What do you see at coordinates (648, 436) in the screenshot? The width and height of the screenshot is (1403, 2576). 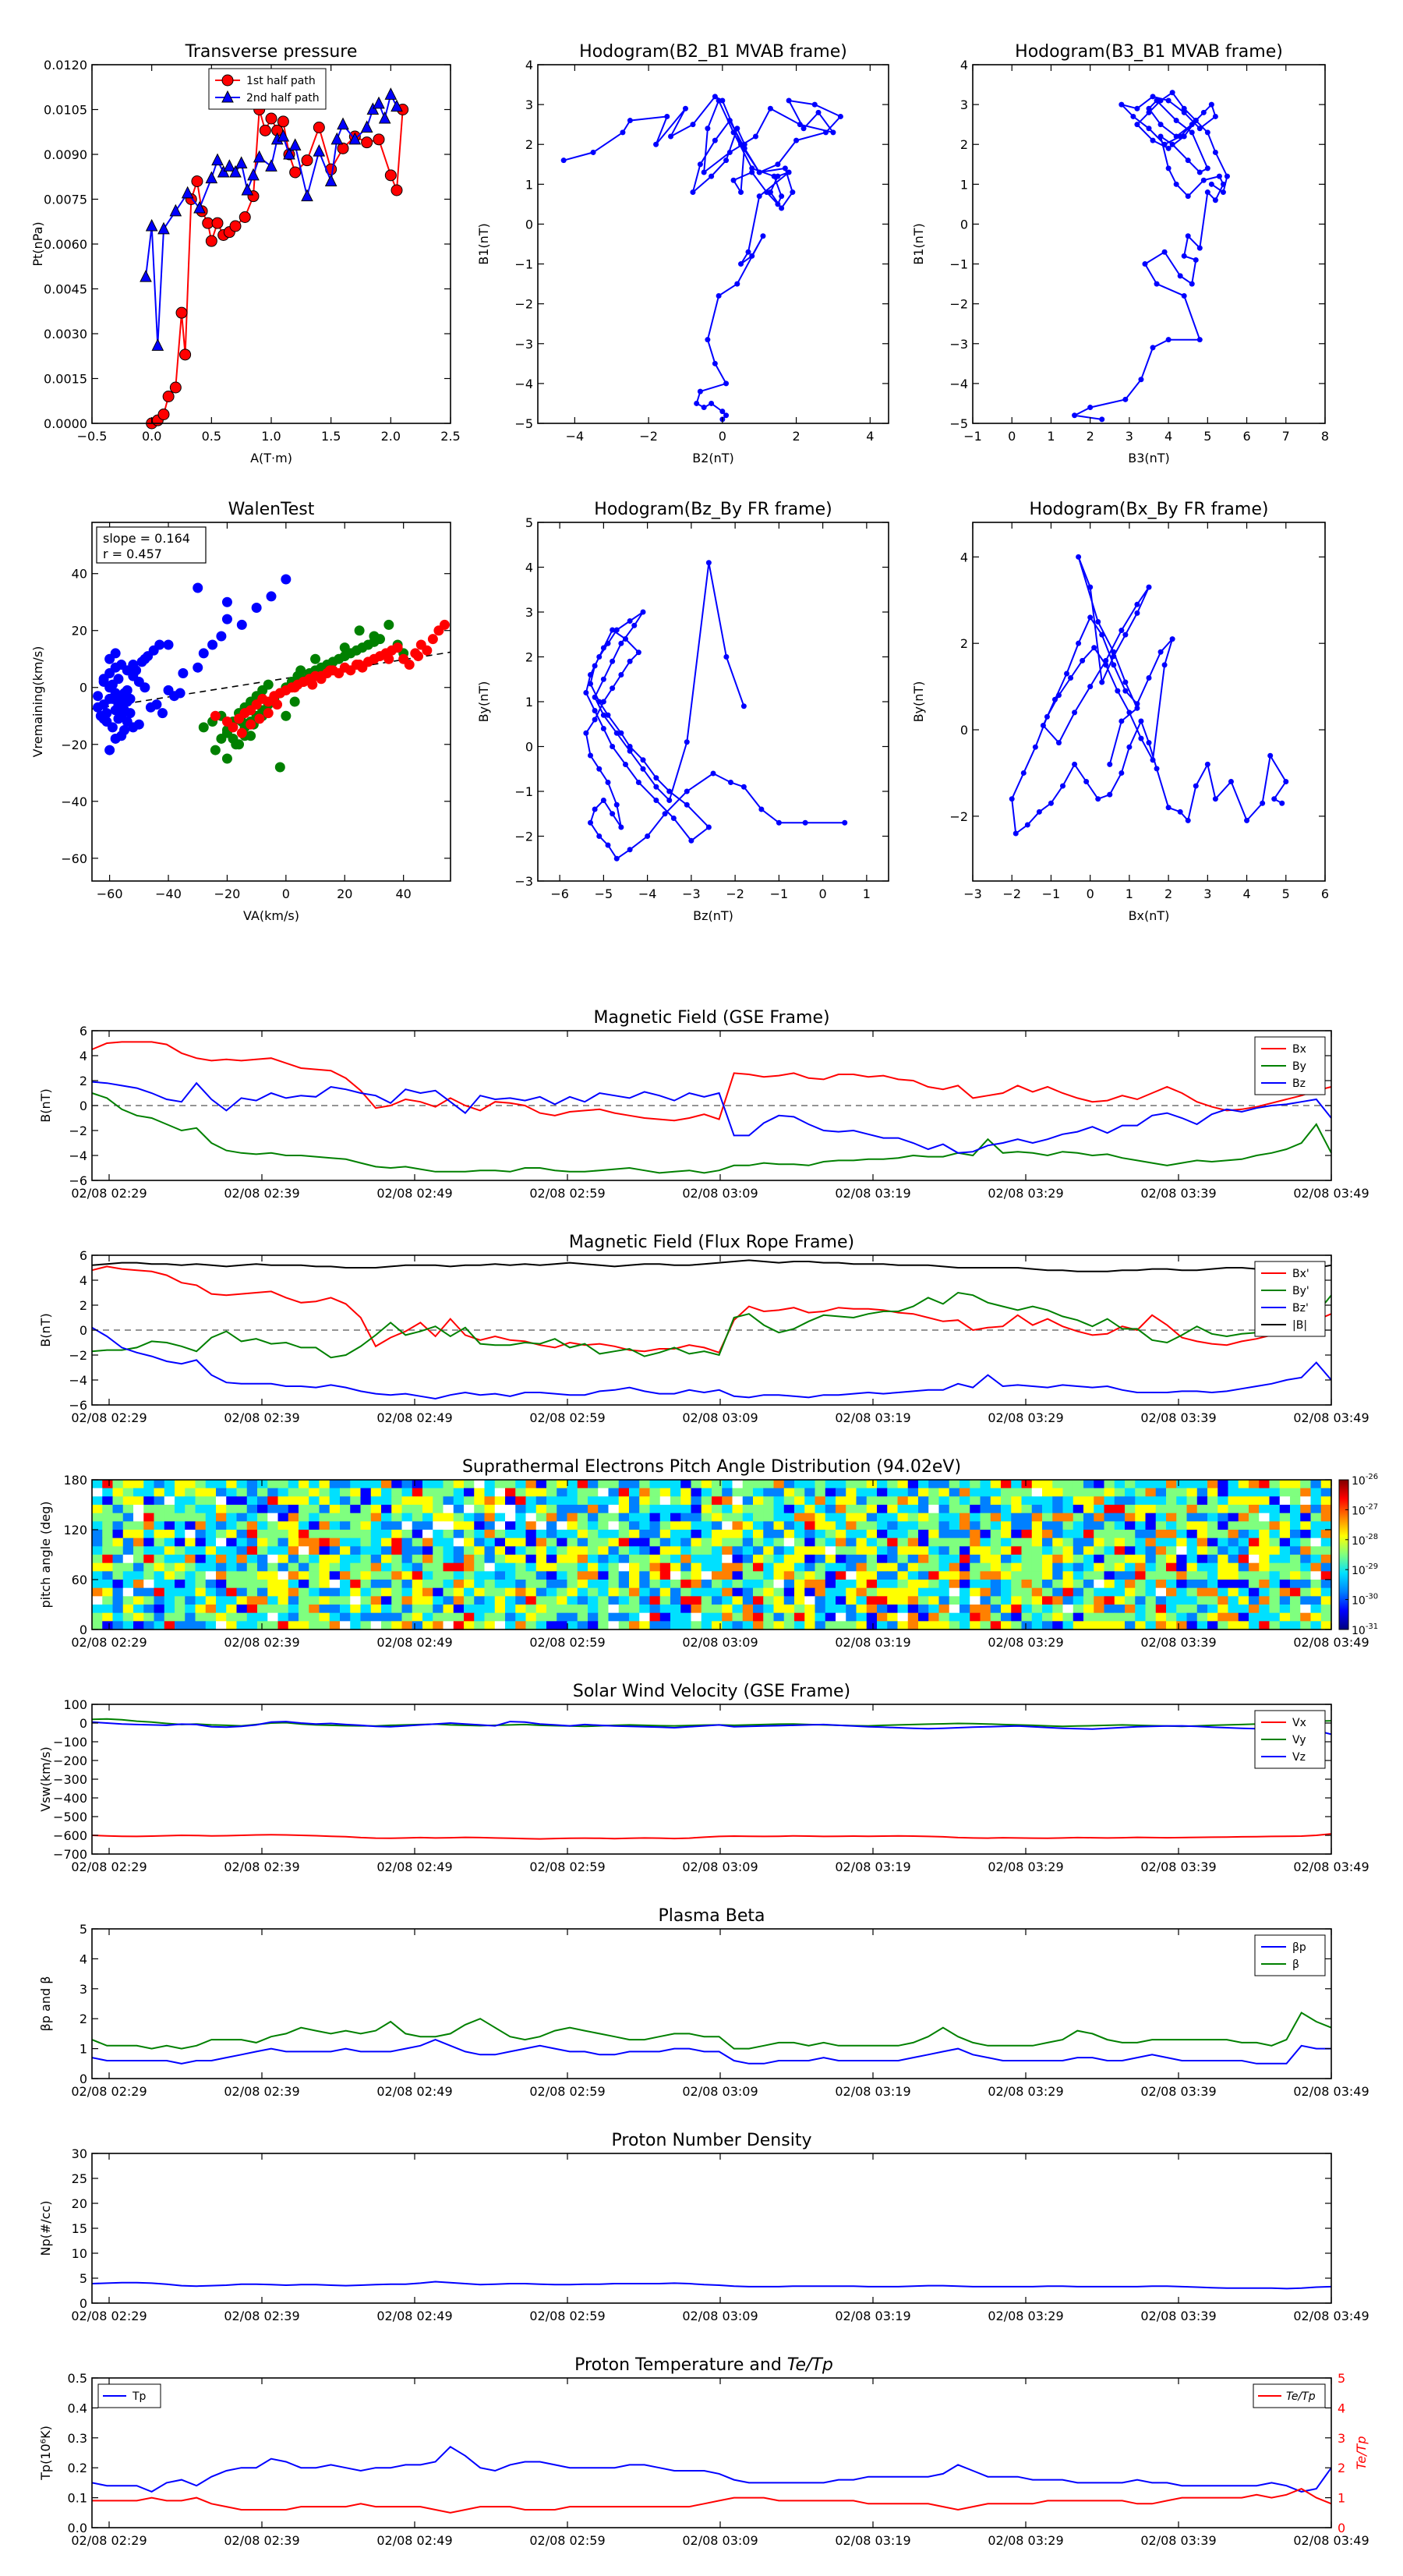 I see `x-tick-label: −2` at bounding box center [648, 436].